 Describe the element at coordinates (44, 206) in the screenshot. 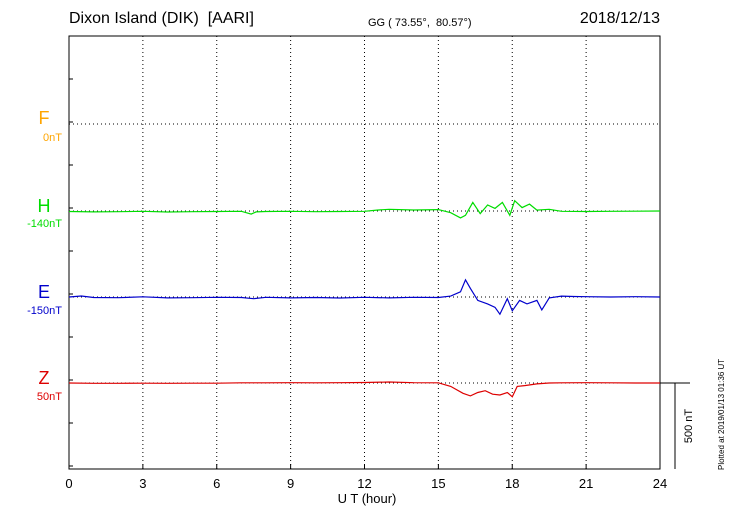

I see `series-name-h: H` at that location.